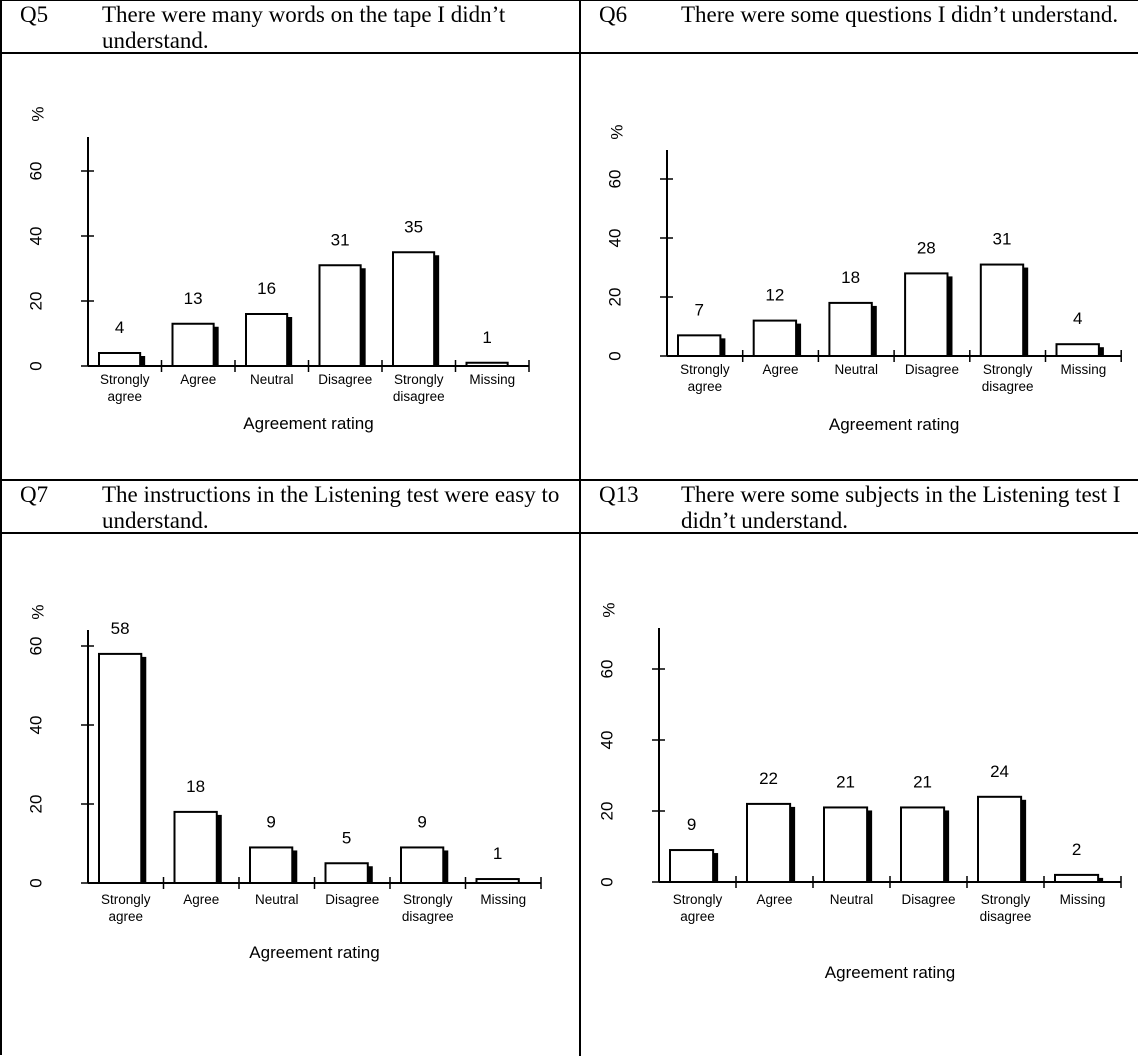 This screenshot has width=1138, height=1056. I want to click on data-label: 7, so click(698, 309).